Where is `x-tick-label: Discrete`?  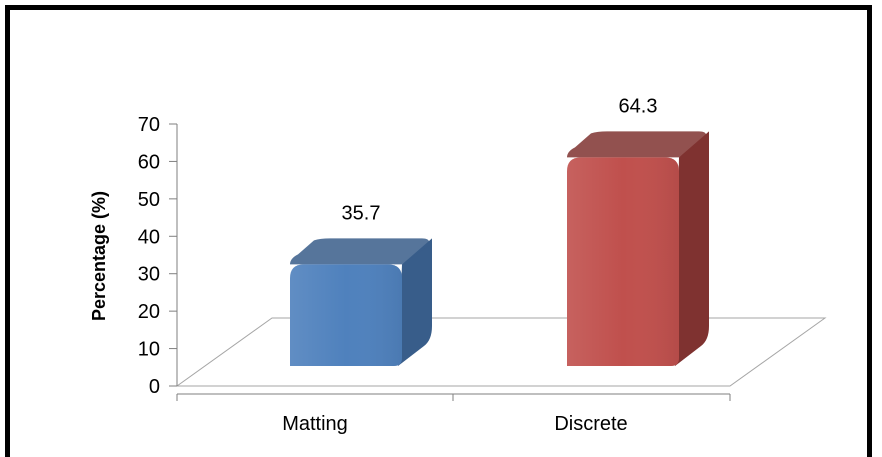 x-tick-label: Discrete is located at coordinates (590, 424).